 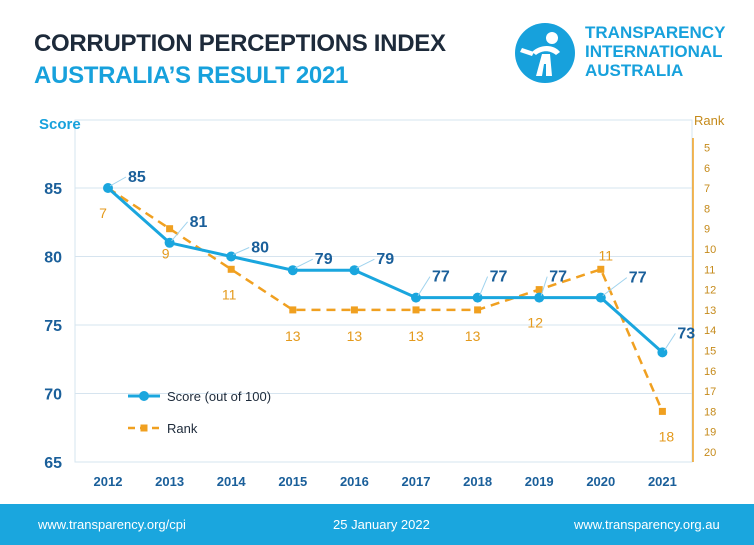 What do you see at coordinates (292, 481) in the screenshot?
I see `x-tick-label-2015: 2015` at bounding box center [292, 481].